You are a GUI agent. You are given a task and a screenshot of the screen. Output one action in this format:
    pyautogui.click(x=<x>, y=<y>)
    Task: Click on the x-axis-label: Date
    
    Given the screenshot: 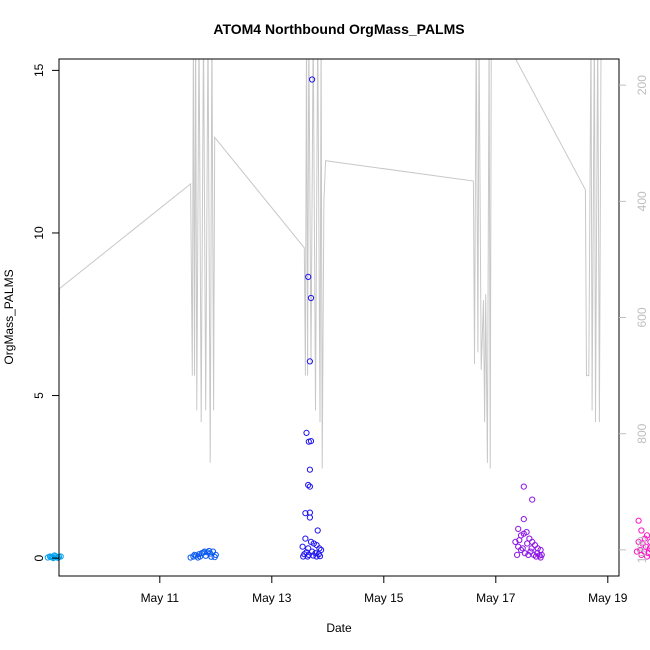 What is the action you would take?
    pyautogui.click(x=339, y=628)
    